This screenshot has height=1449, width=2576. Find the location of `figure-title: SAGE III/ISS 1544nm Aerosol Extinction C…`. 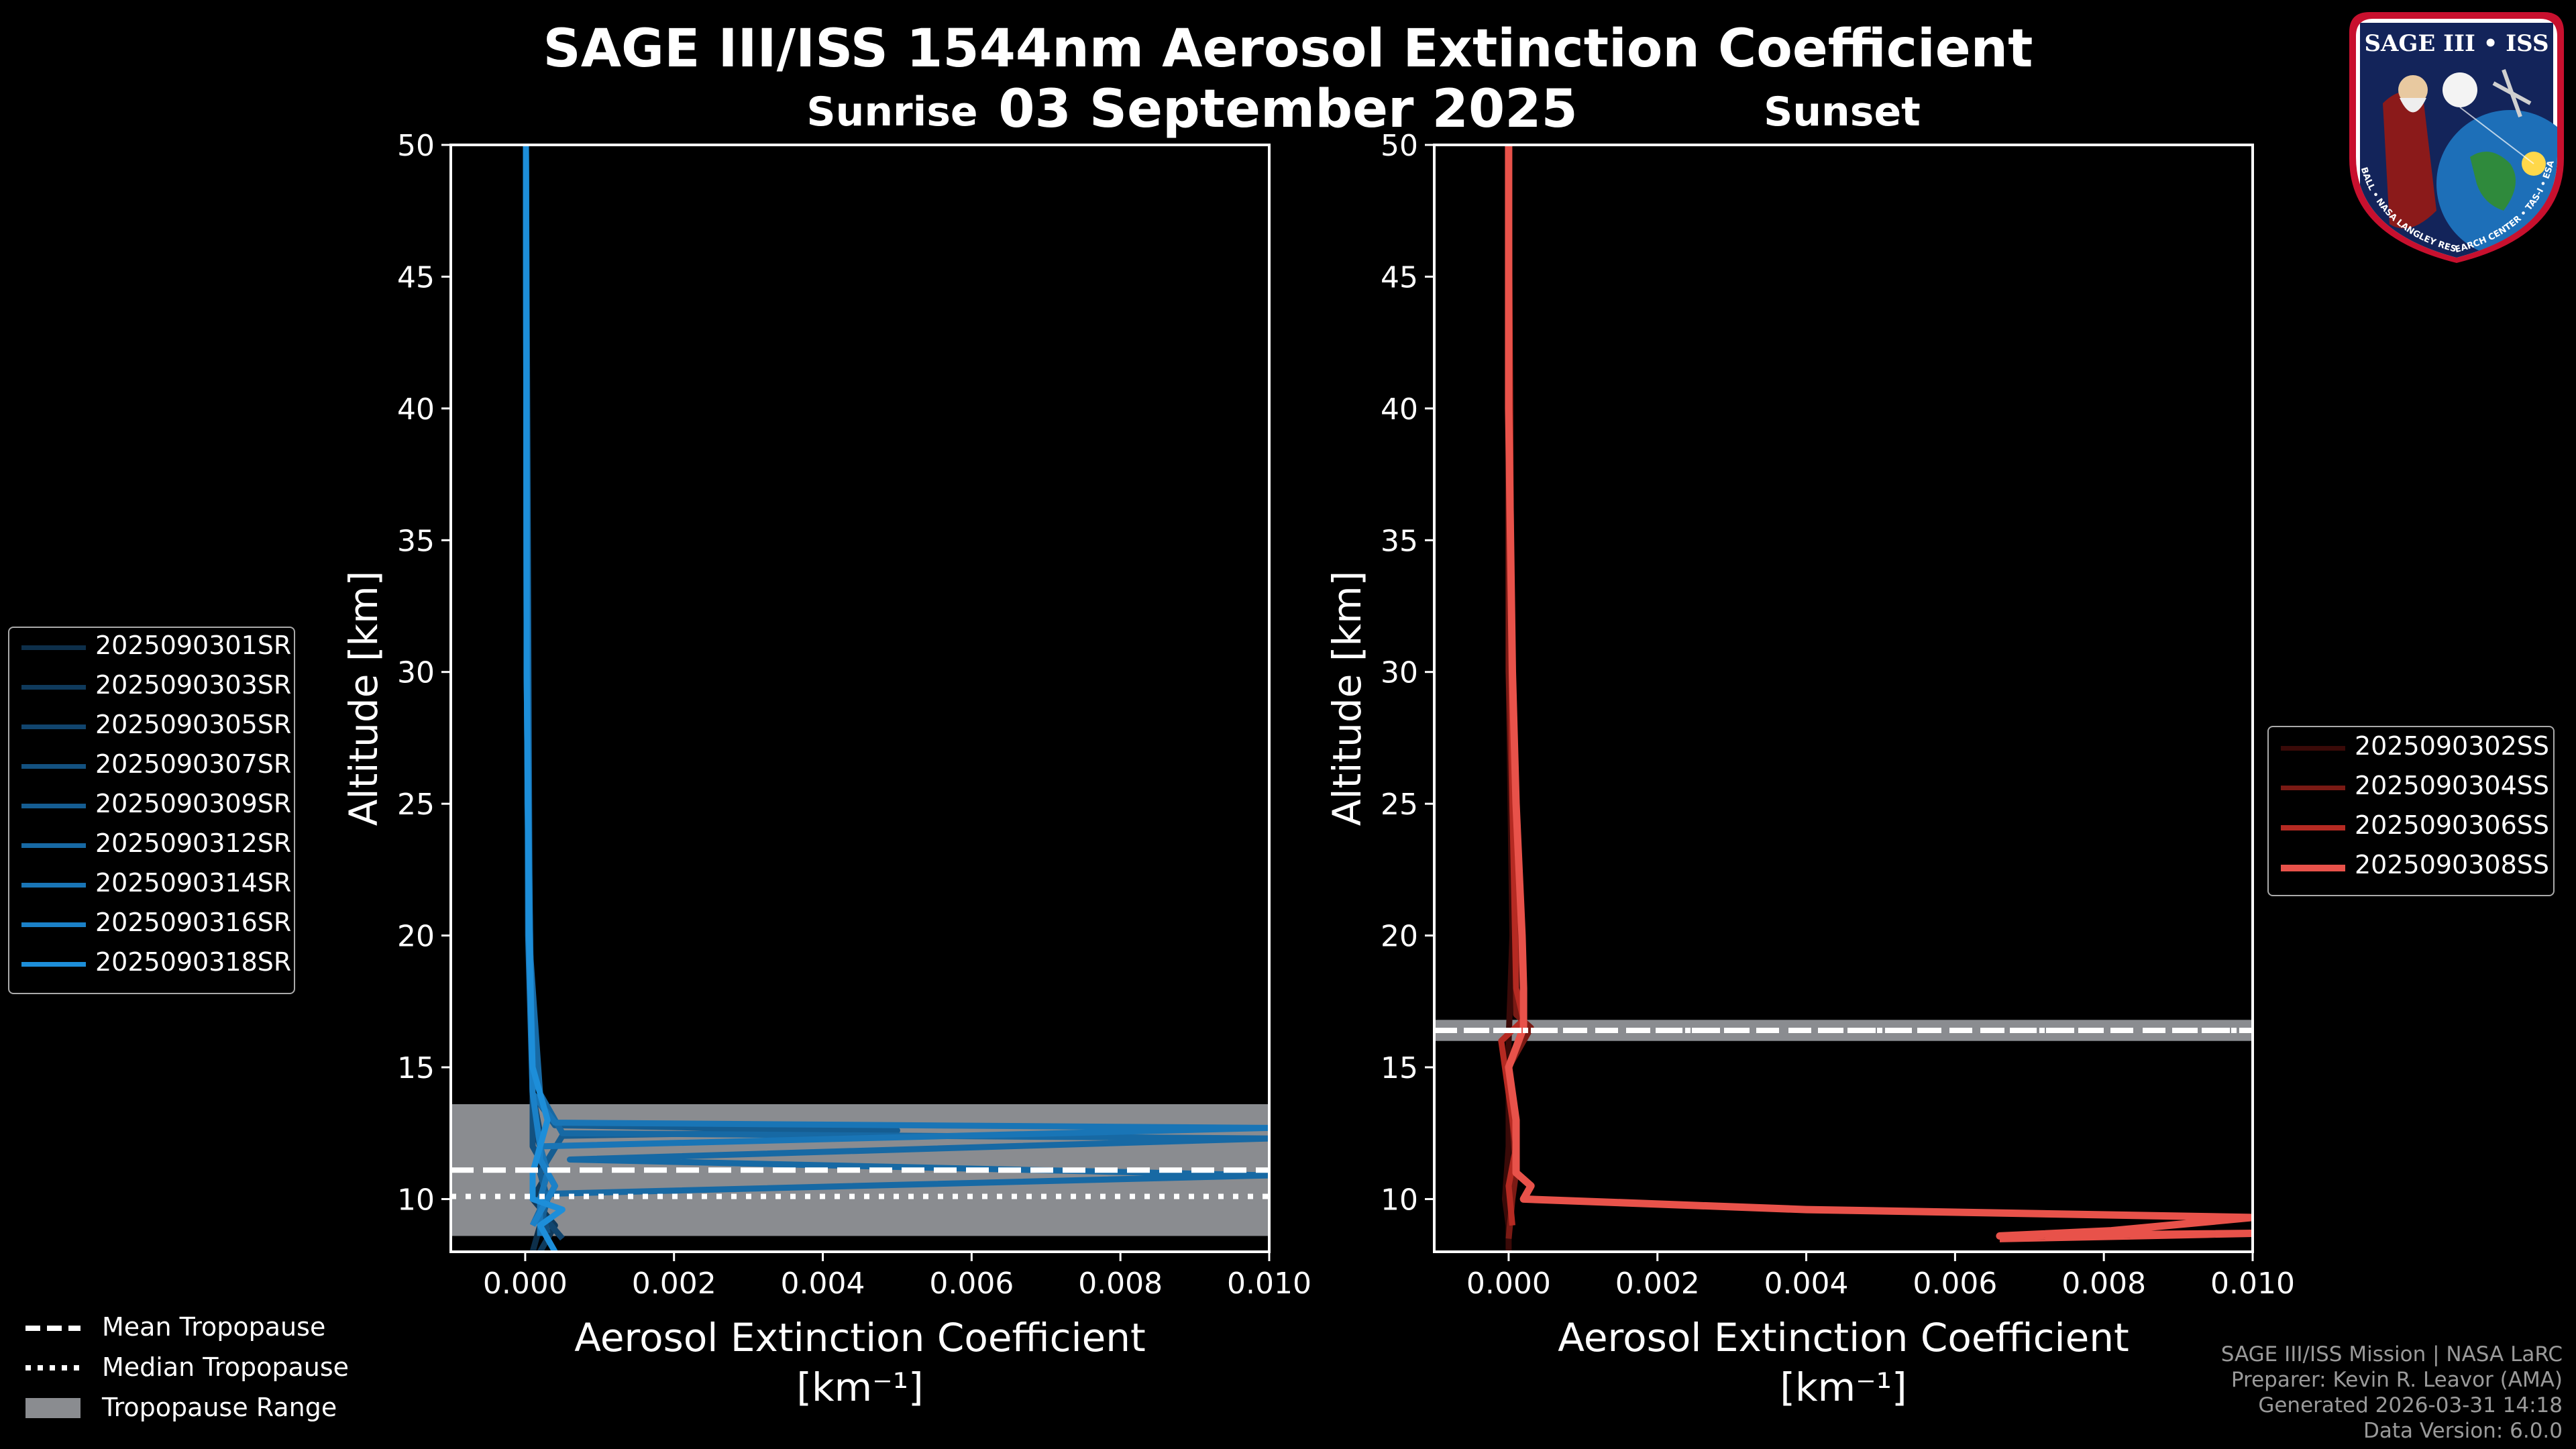

figure-title: SAGE III/ISS 1544nm Aerosol Extinction C… is located at coordinates (1288, 49).